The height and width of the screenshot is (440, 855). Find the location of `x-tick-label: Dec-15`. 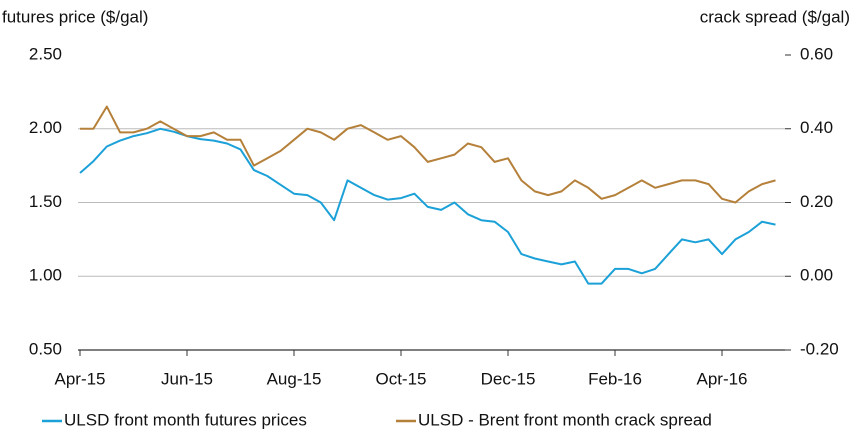

x-tick-label: Dec-15 is located at coordinates (508, 378).